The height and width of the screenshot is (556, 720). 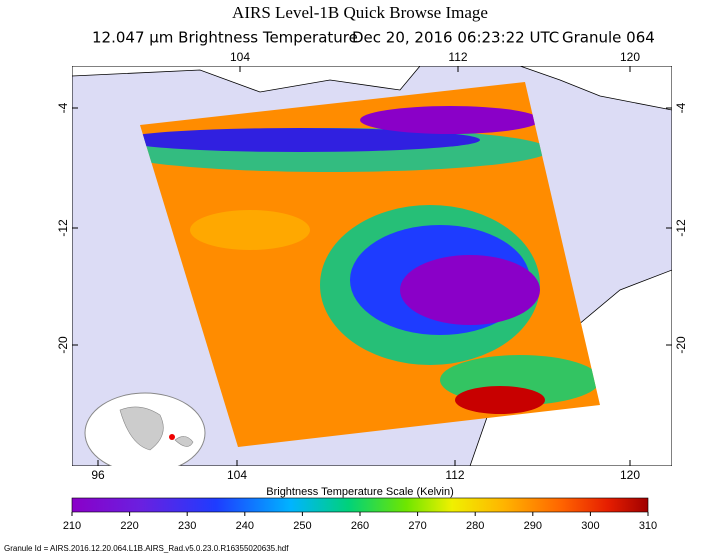 I want to click on title: AIRS Level-1B Quick Browse Image, so click(x=360, y=12).